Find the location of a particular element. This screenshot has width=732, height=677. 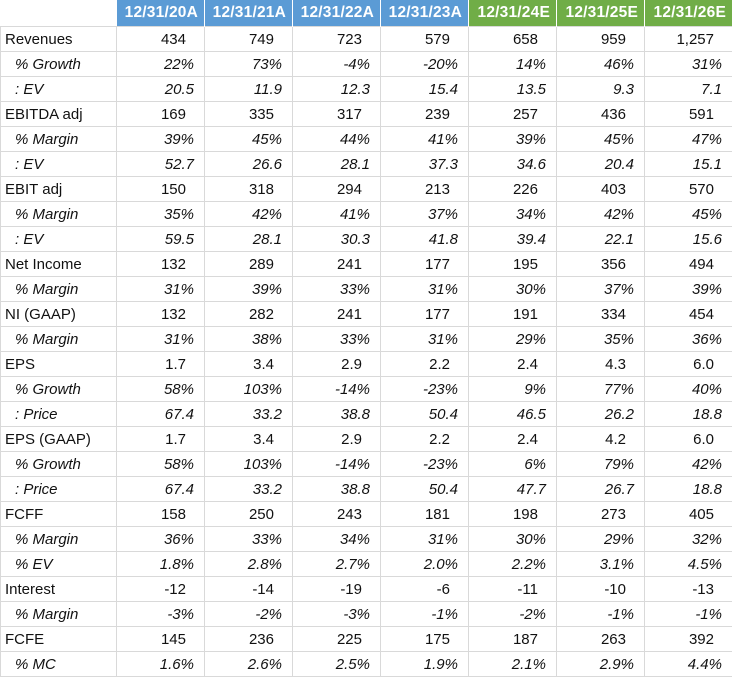

table-cell: 1,257 is located at coordinates (688, 39).